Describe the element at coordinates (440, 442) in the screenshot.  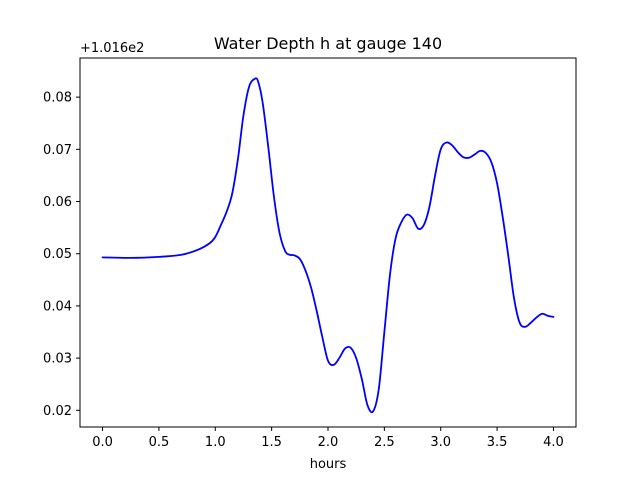
I see `x-tick-label: 3.0` at that location.